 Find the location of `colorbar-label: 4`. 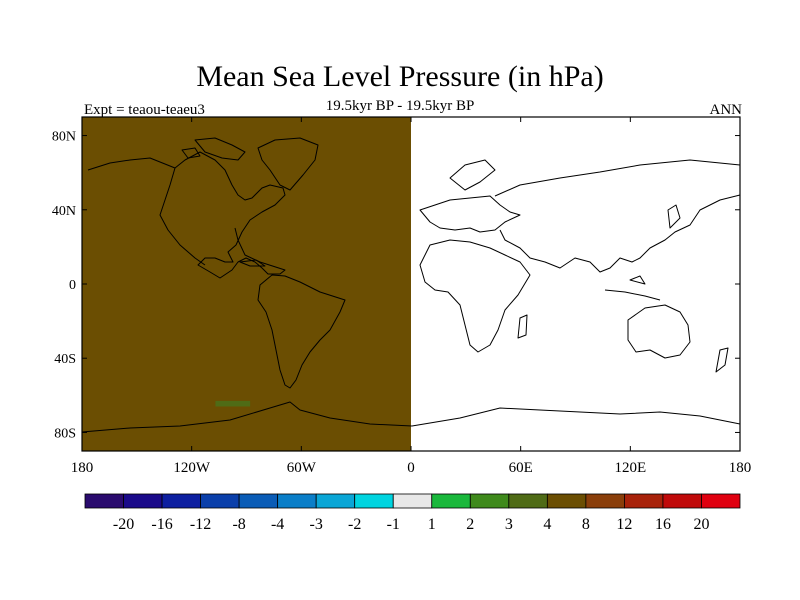

colorbar-label: 4 is located at coordinates (547, 524).